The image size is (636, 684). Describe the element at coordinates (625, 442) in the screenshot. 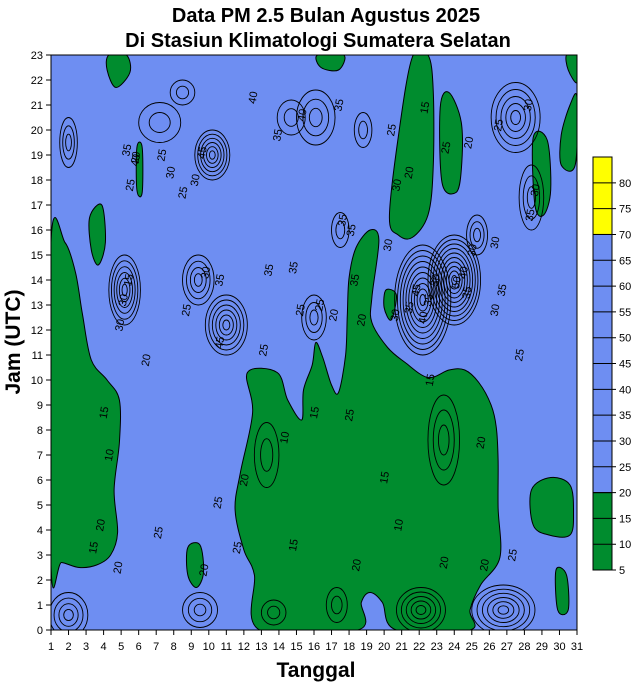

I see `colorbar-label: 30` at that location.